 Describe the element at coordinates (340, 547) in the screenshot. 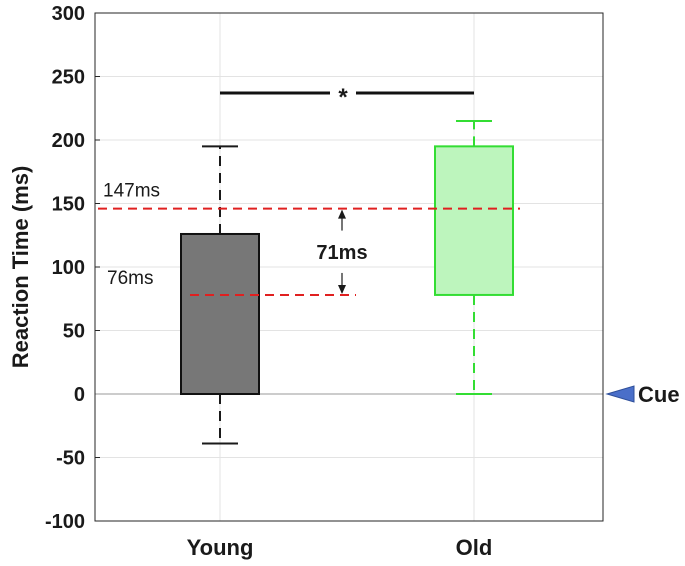

I see `x-axis-ticks: Young Old` at that location.